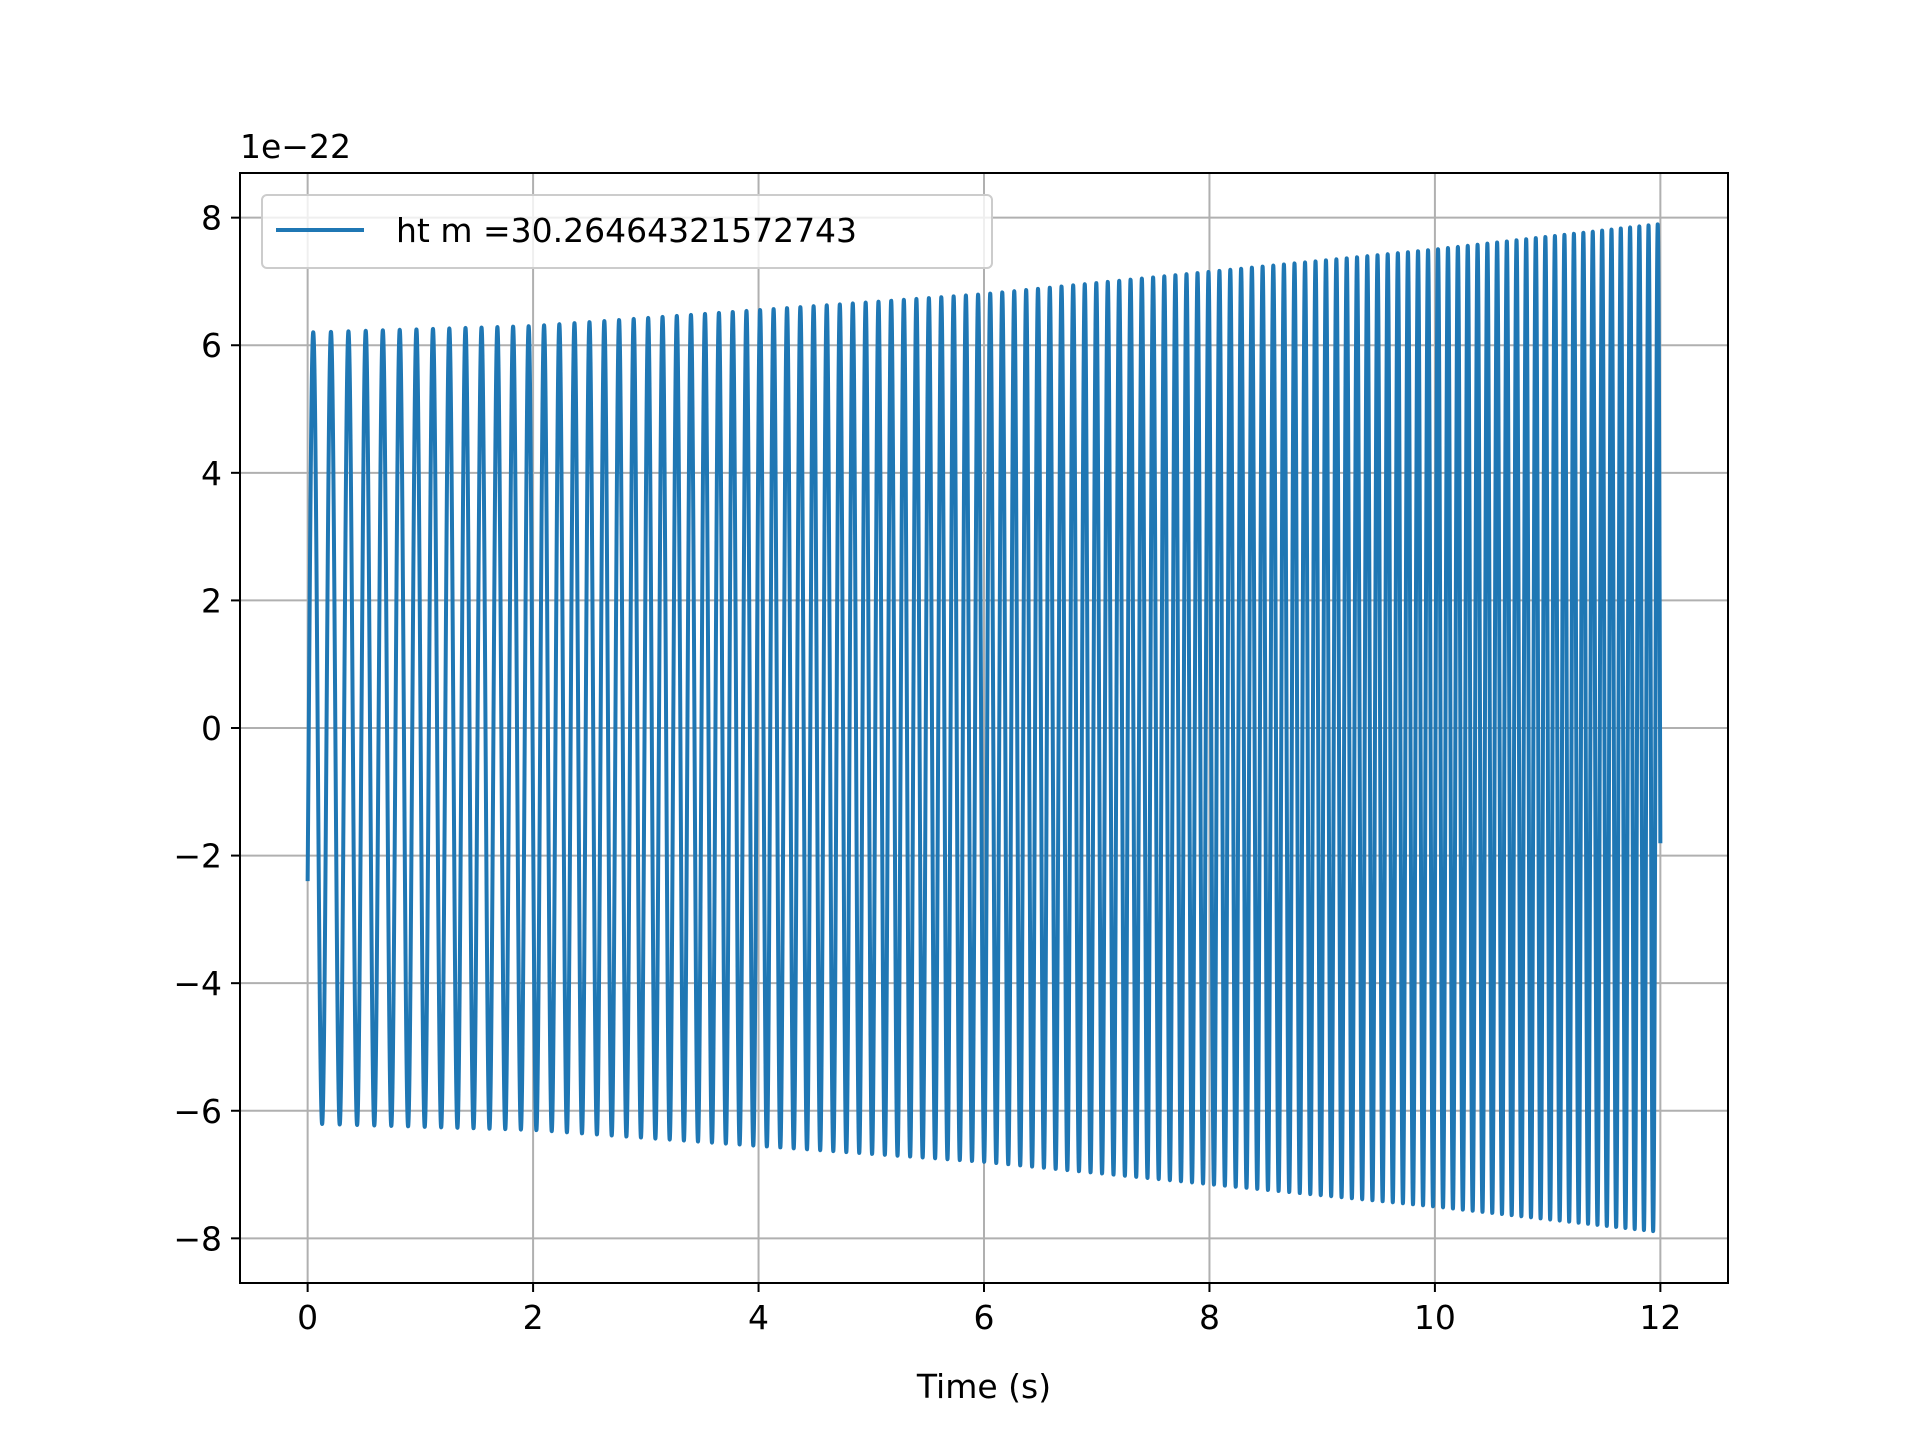  What do you see at coordinates (211, 345) in the screenshot?
I see `y-tick-label: 6` at bounding box center [211, 345].